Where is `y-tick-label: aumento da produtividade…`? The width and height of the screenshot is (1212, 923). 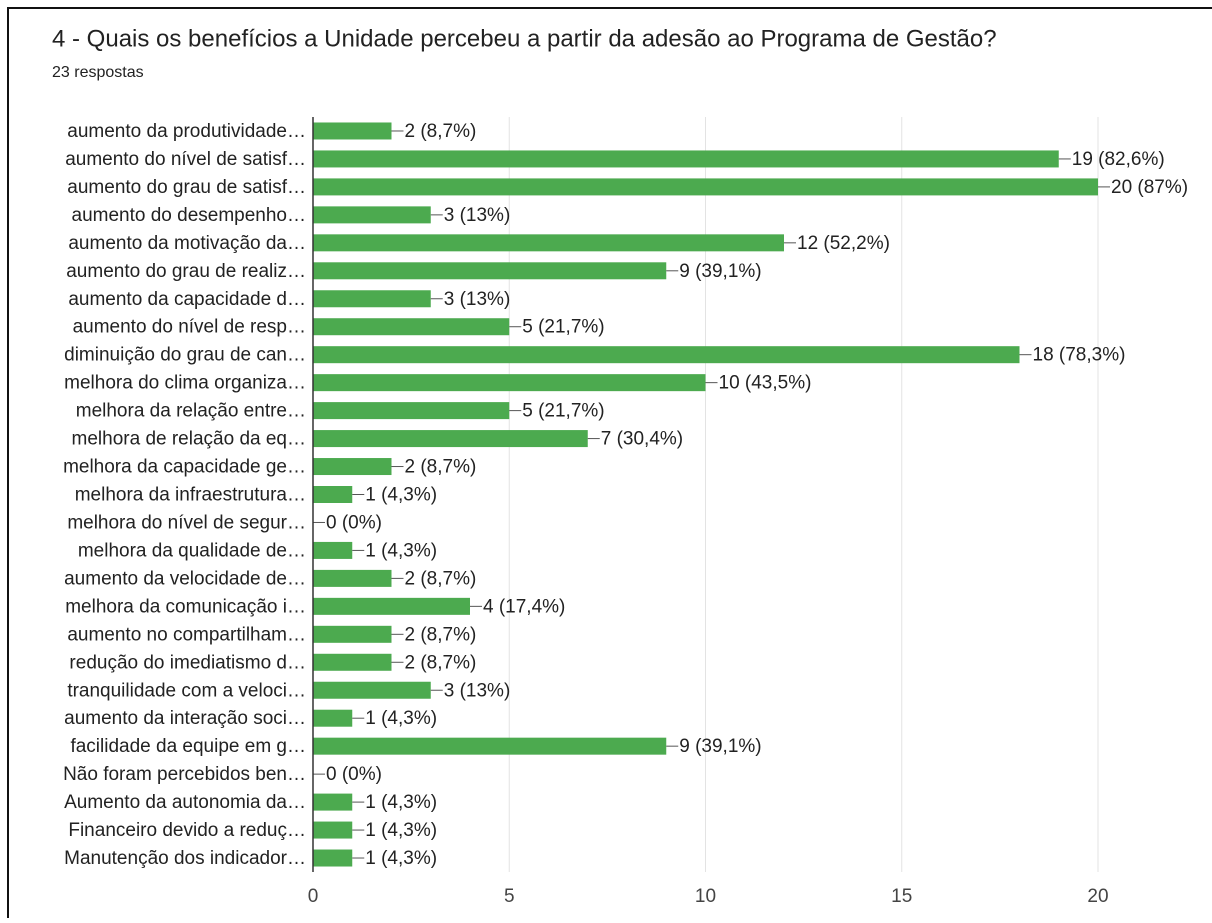 y-tick-label: aumento da produtividade… is located at coordinates (186, 131).